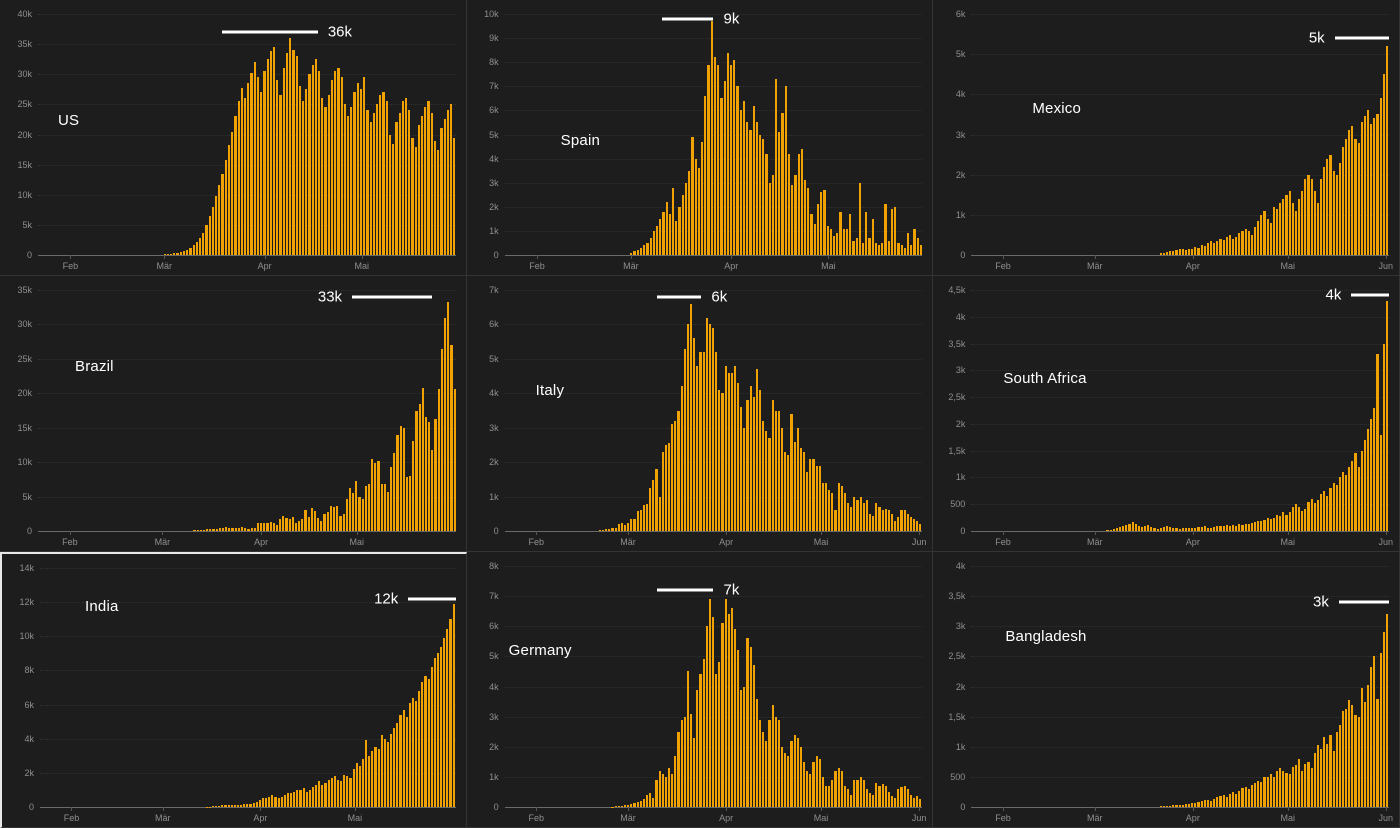 The image size is (1400, 828). Describe the element at coordinates (496, 807) in the screenshot. I see `y-axis-tick-label: 0` at that location.